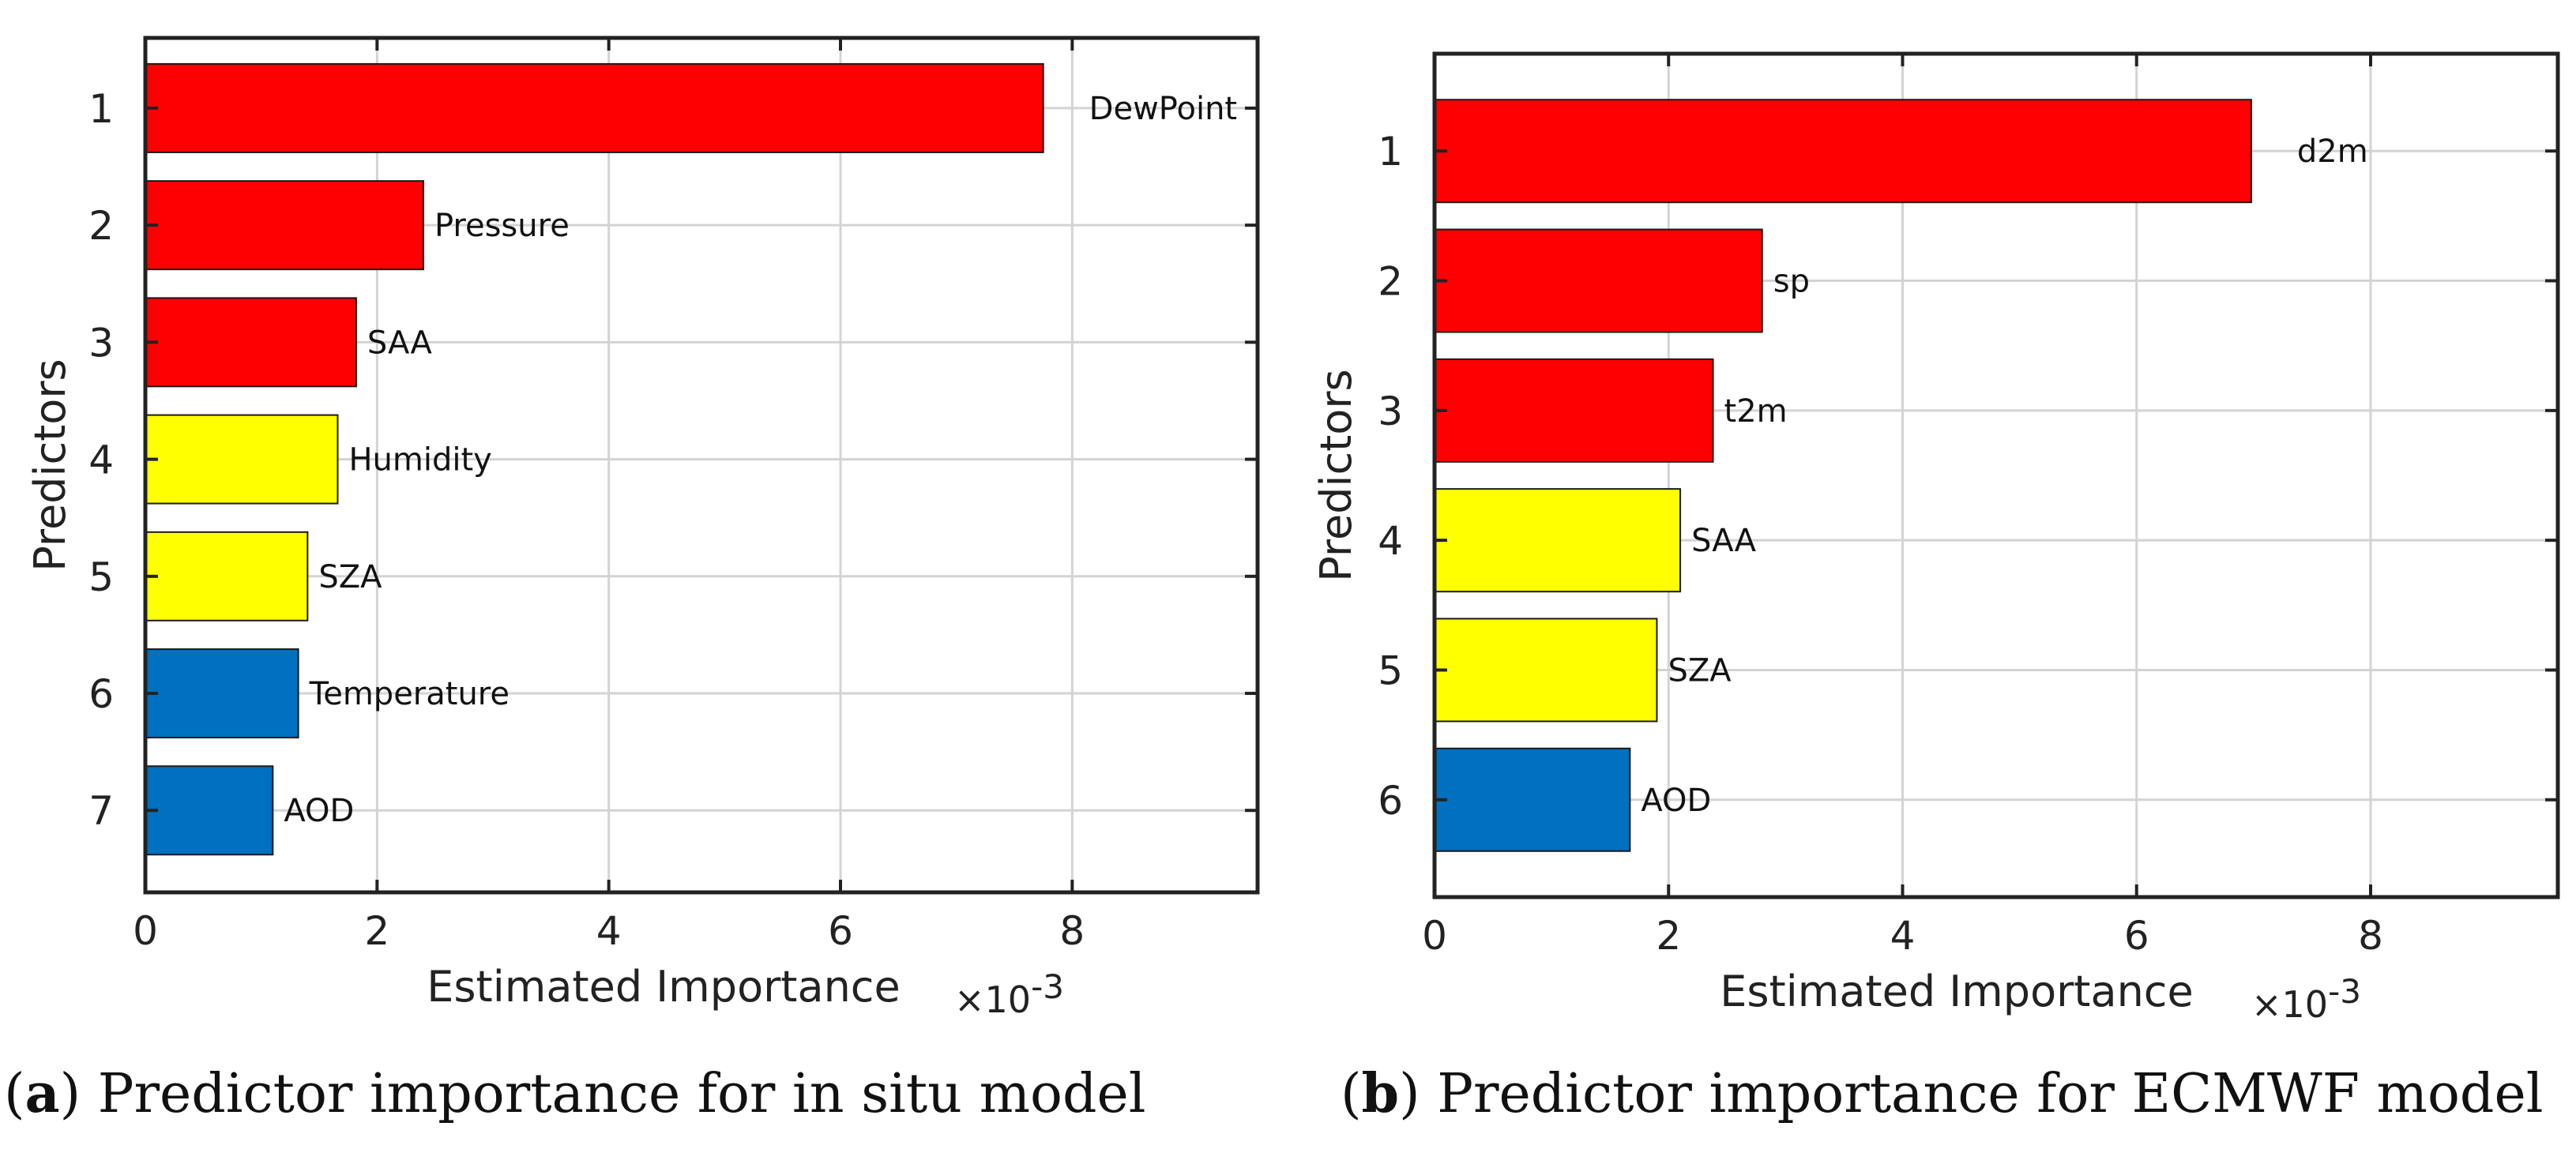 This screenshot has height=1149, width=2576. I want to click on bar-label: Humidity, so click(419, 460).